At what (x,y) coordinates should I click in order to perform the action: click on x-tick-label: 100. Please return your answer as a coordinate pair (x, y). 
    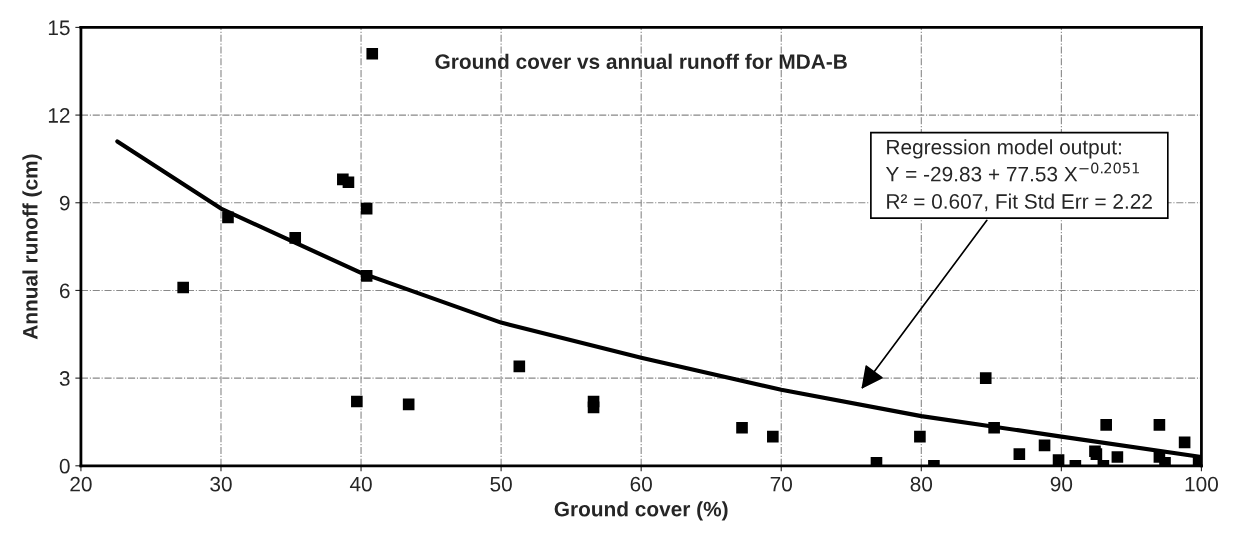
    Looking at the image, I should click on (1201, 484).